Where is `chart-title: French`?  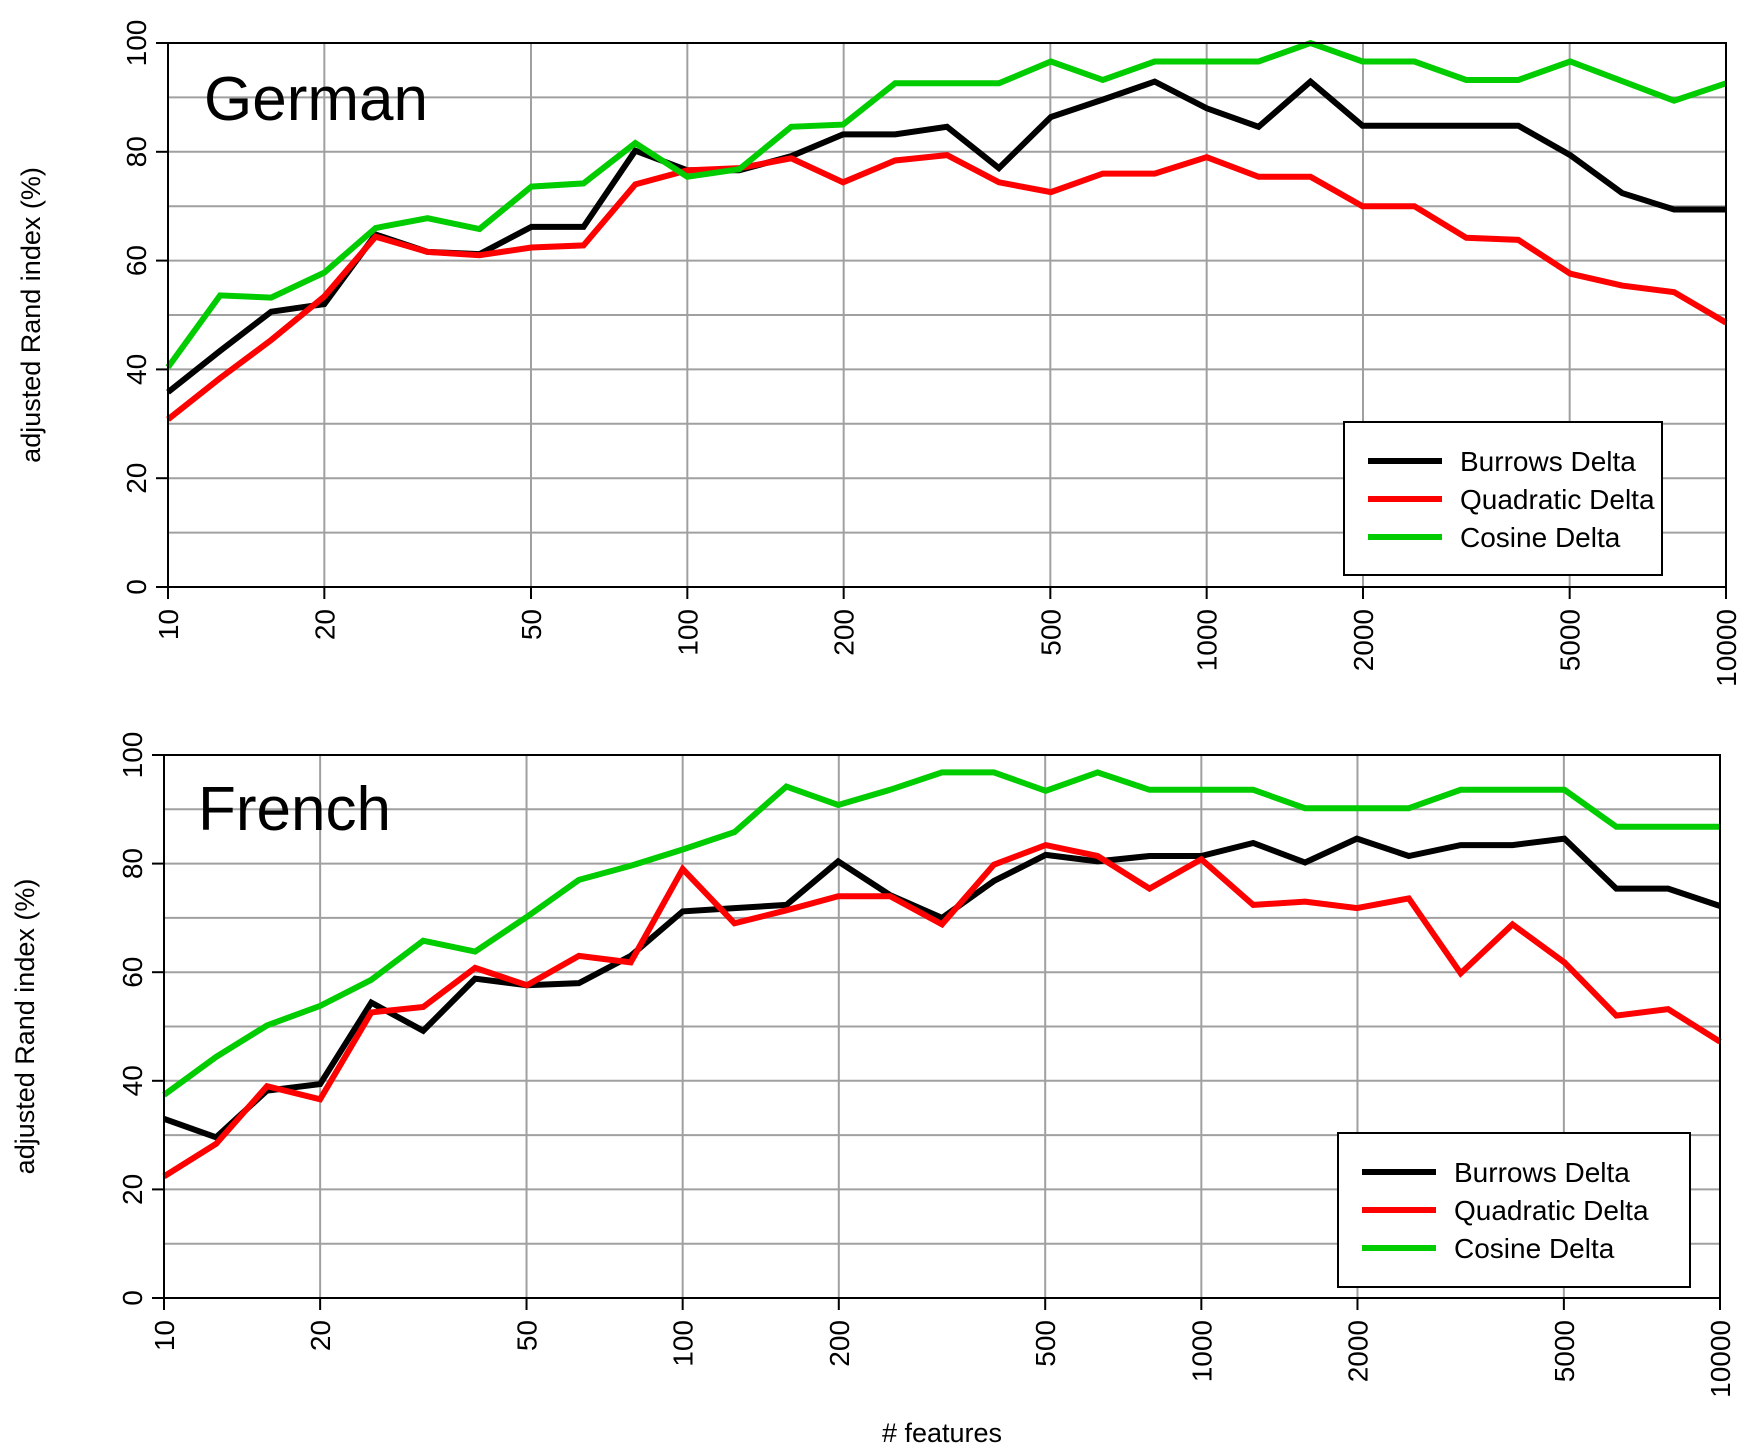
chart-title: French is located at coordinates (294, 809).